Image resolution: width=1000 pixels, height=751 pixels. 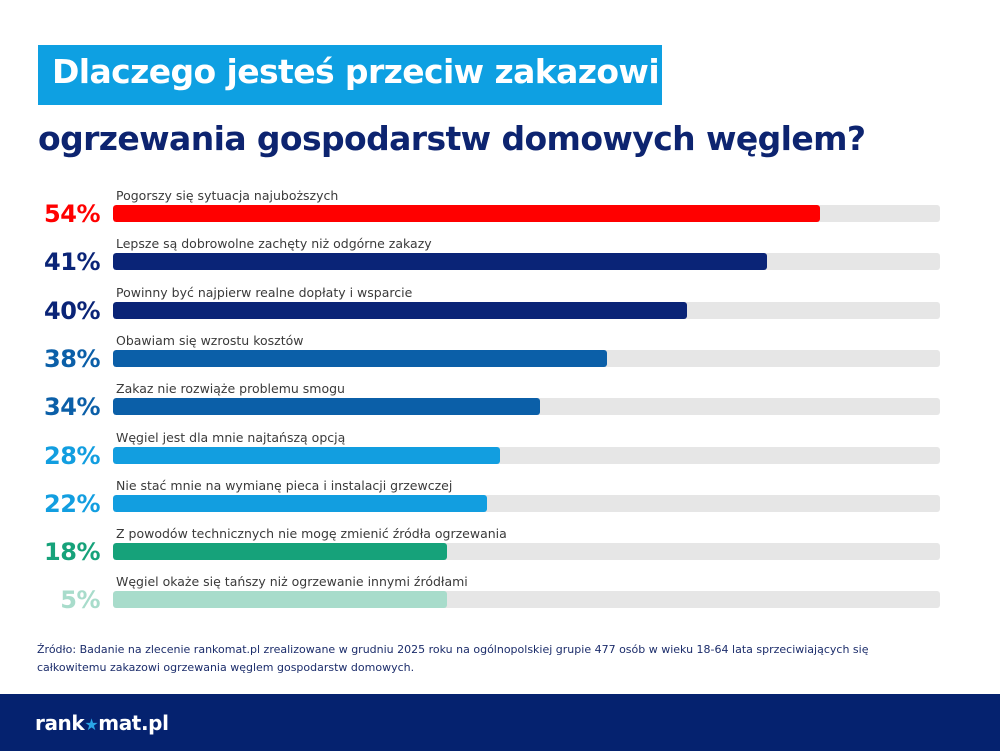 I want to click on data-label: 18%, so click(x=72, y=552).